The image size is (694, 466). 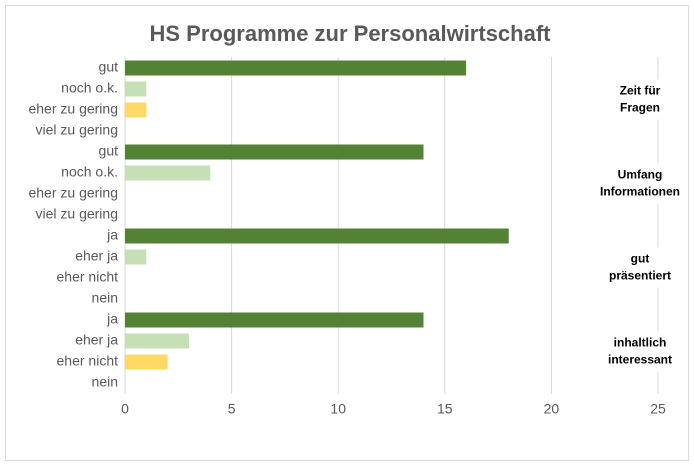 I want to click on group-label: präsentiert, so click(x=640, y=276).